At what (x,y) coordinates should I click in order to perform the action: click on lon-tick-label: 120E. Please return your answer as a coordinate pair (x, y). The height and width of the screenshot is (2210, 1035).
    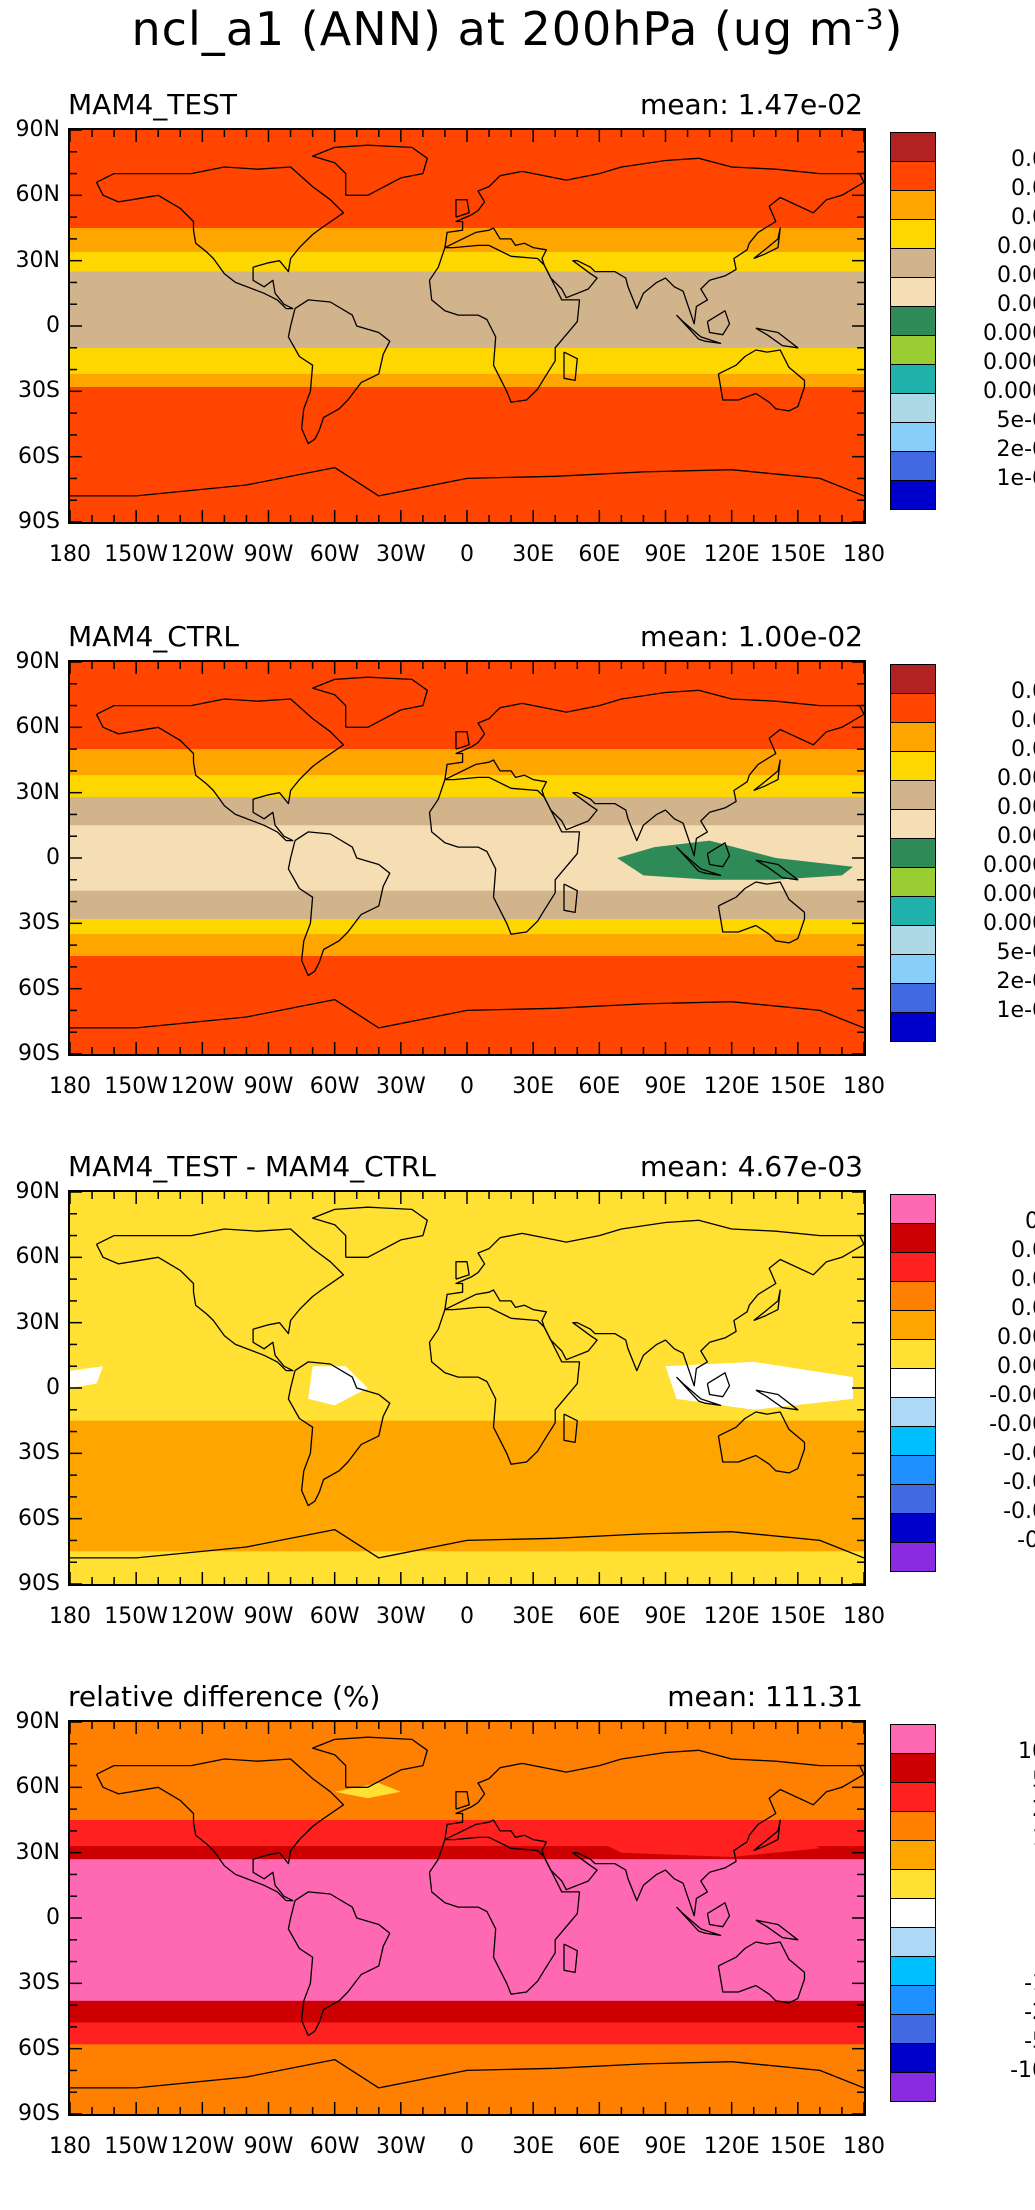
    Looking at the image, I should click on (731, 554).